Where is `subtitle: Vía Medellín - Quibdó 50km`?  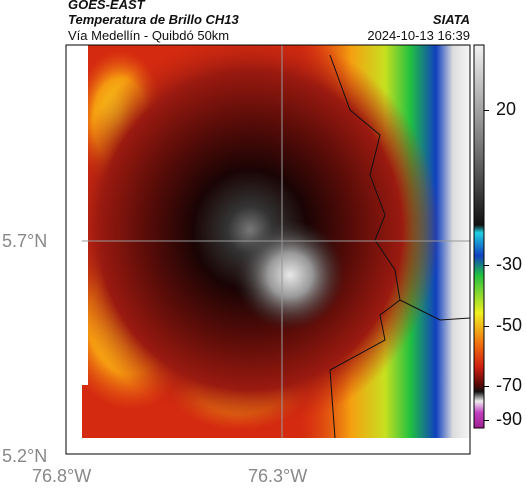 subtitle: Vía Medellín - Quibdó 50km is located at coordinates (149, 35).